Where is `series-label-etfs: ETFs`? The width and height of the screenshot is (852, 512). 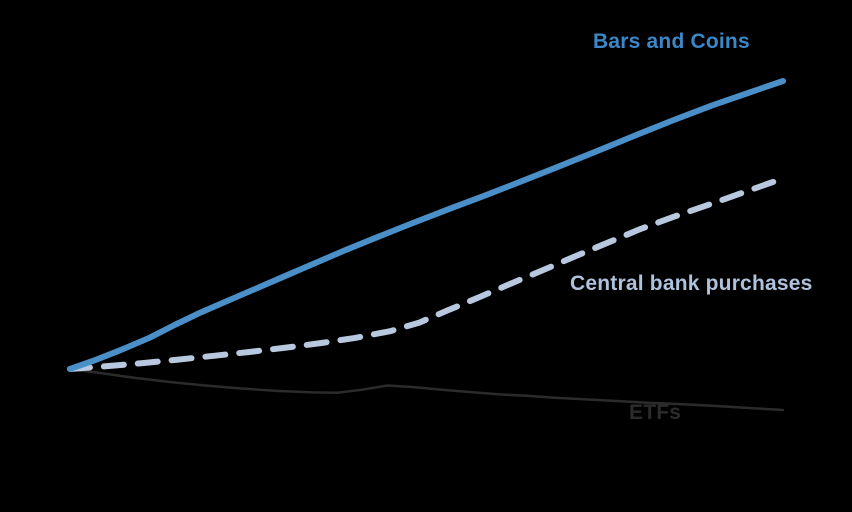 series-label-etfs: ETFs is located at coordinates (655, 412).